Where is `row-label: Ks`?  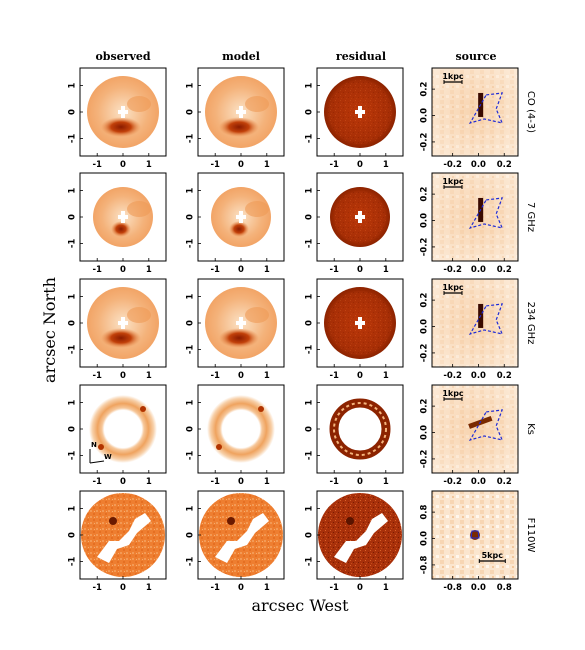
row-label: Ks is located at coordinates (530, 429).